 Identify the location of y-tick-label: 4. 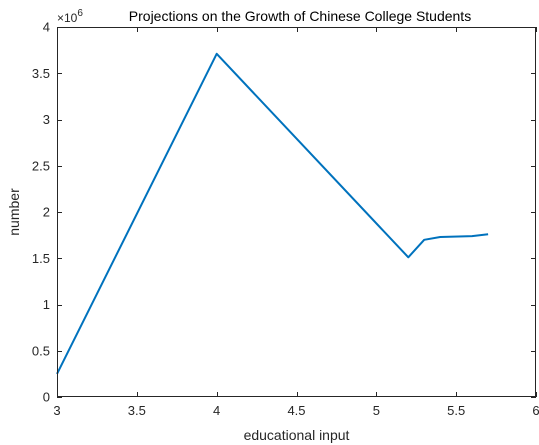
(46, 27).